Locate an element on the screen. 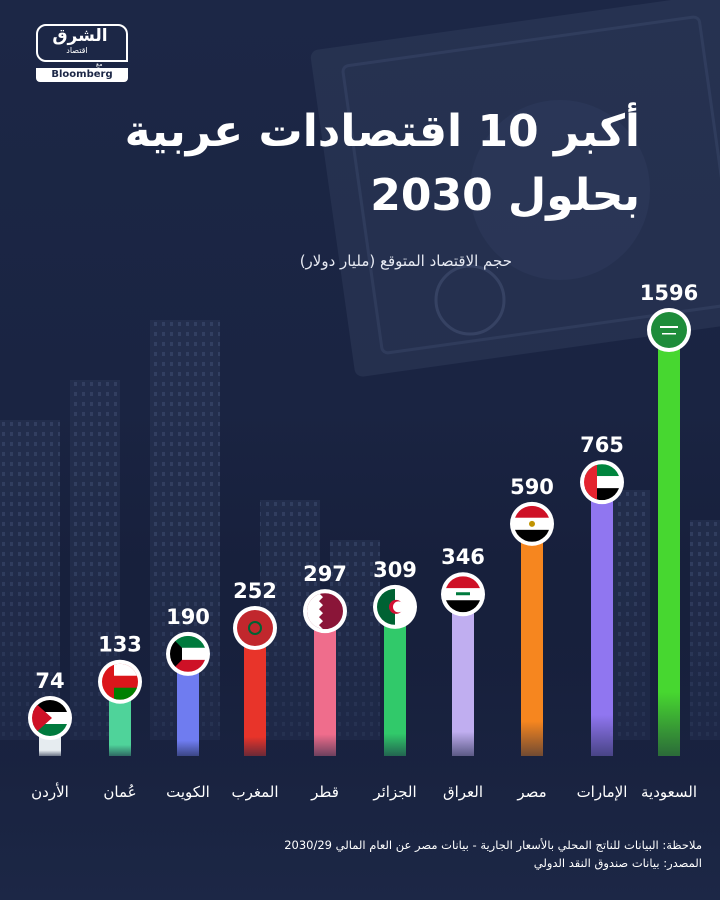 This screenshot has width=720, height=900. uae-flag-marker is located at coordinates (602, 482).